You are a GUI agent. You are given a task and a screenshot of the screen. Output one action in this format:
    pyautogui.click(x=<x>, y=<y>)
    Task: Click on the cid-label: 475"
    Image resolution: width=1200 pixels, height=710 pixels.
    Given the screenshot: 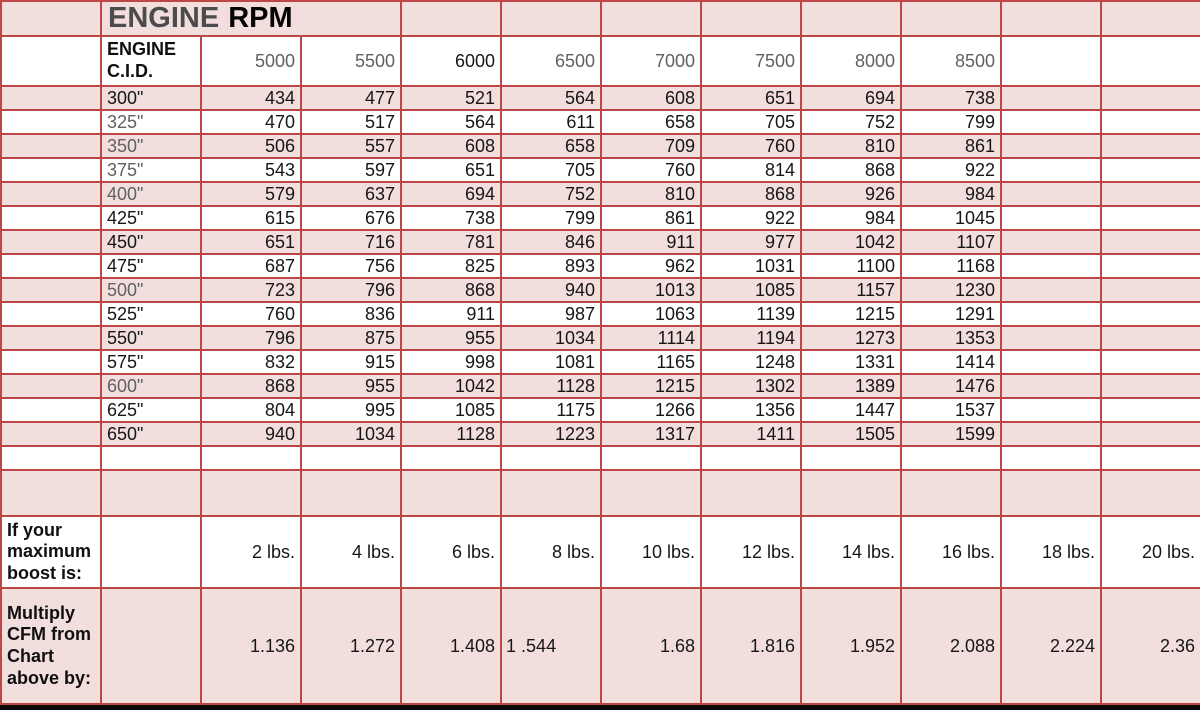 What is the action you would take?
    pyautogui.click(x=151, y=266)
    